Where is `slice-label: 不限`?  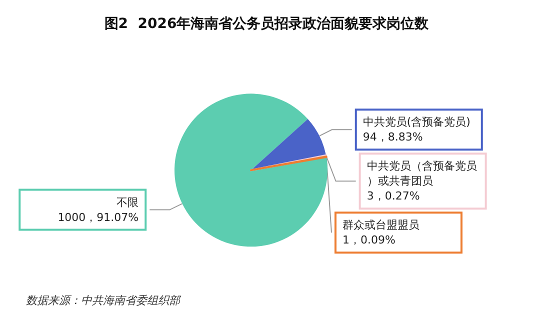 slice-label: 不限 is located at coordinates (127, 202).